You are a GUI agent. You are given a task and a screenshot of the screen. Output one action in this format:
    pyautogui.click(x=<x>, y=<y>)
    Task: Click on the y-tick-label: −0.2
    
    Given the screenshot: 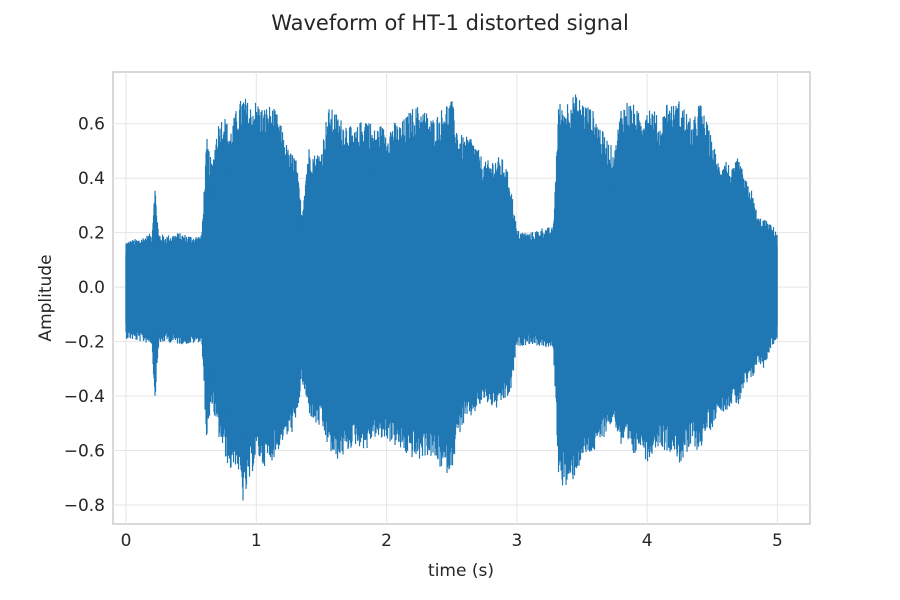 What is the action you would take?
    pyautogui.click(x=84, y=343)
    